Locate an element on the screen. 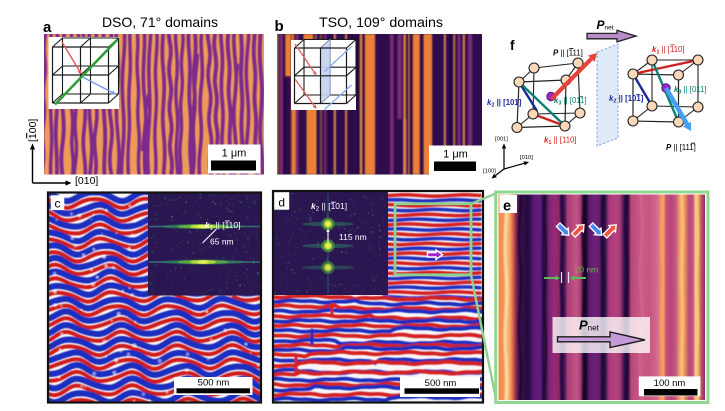 This screenshot has height=411, width=725. svg-text: c is located at coordinates (58, 204).